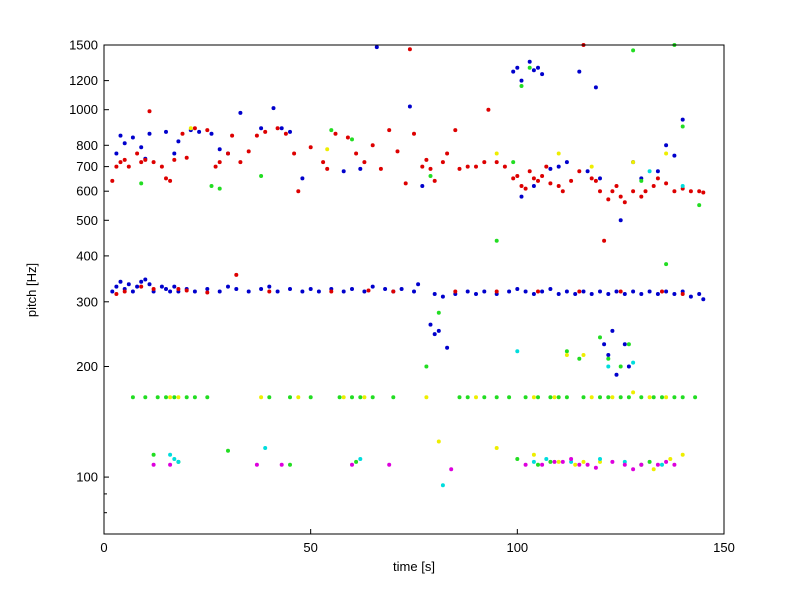  I want to click on y-tick-label: 100, so click(87, 477).